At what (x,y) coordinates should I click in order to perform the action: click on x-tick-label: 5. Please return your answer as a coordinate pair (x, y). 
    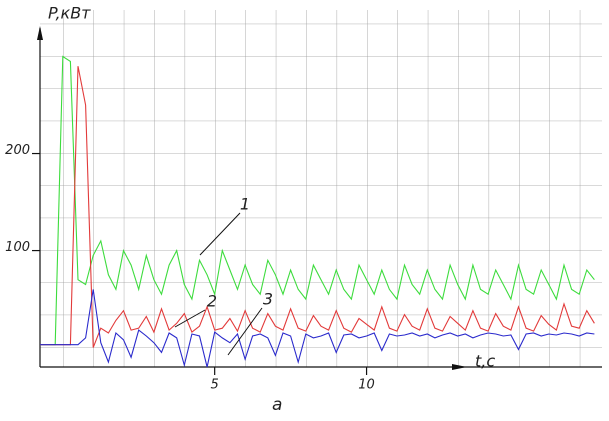
    Looking at the image, I should click on (215, 385).